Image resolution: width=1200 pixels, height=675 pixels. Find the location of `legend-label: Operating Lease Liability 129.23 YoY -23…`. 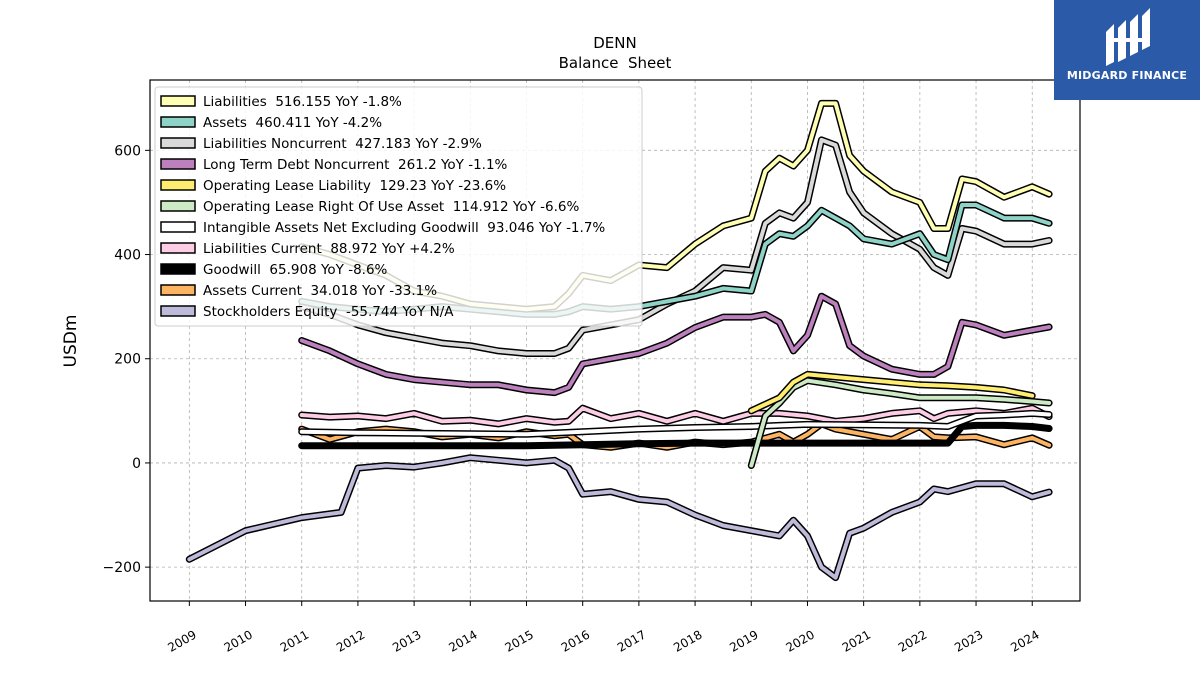

legend-label: Operating Lease Liability 129.23 YoY -23… is located at coordinates (354, 186).